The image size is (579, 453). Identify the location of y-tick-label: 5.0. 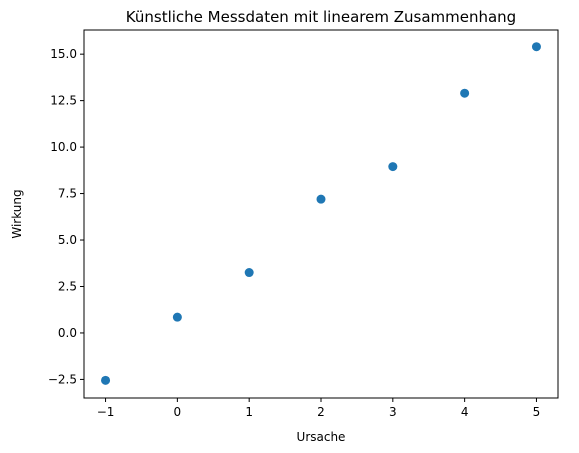
(67, 240).